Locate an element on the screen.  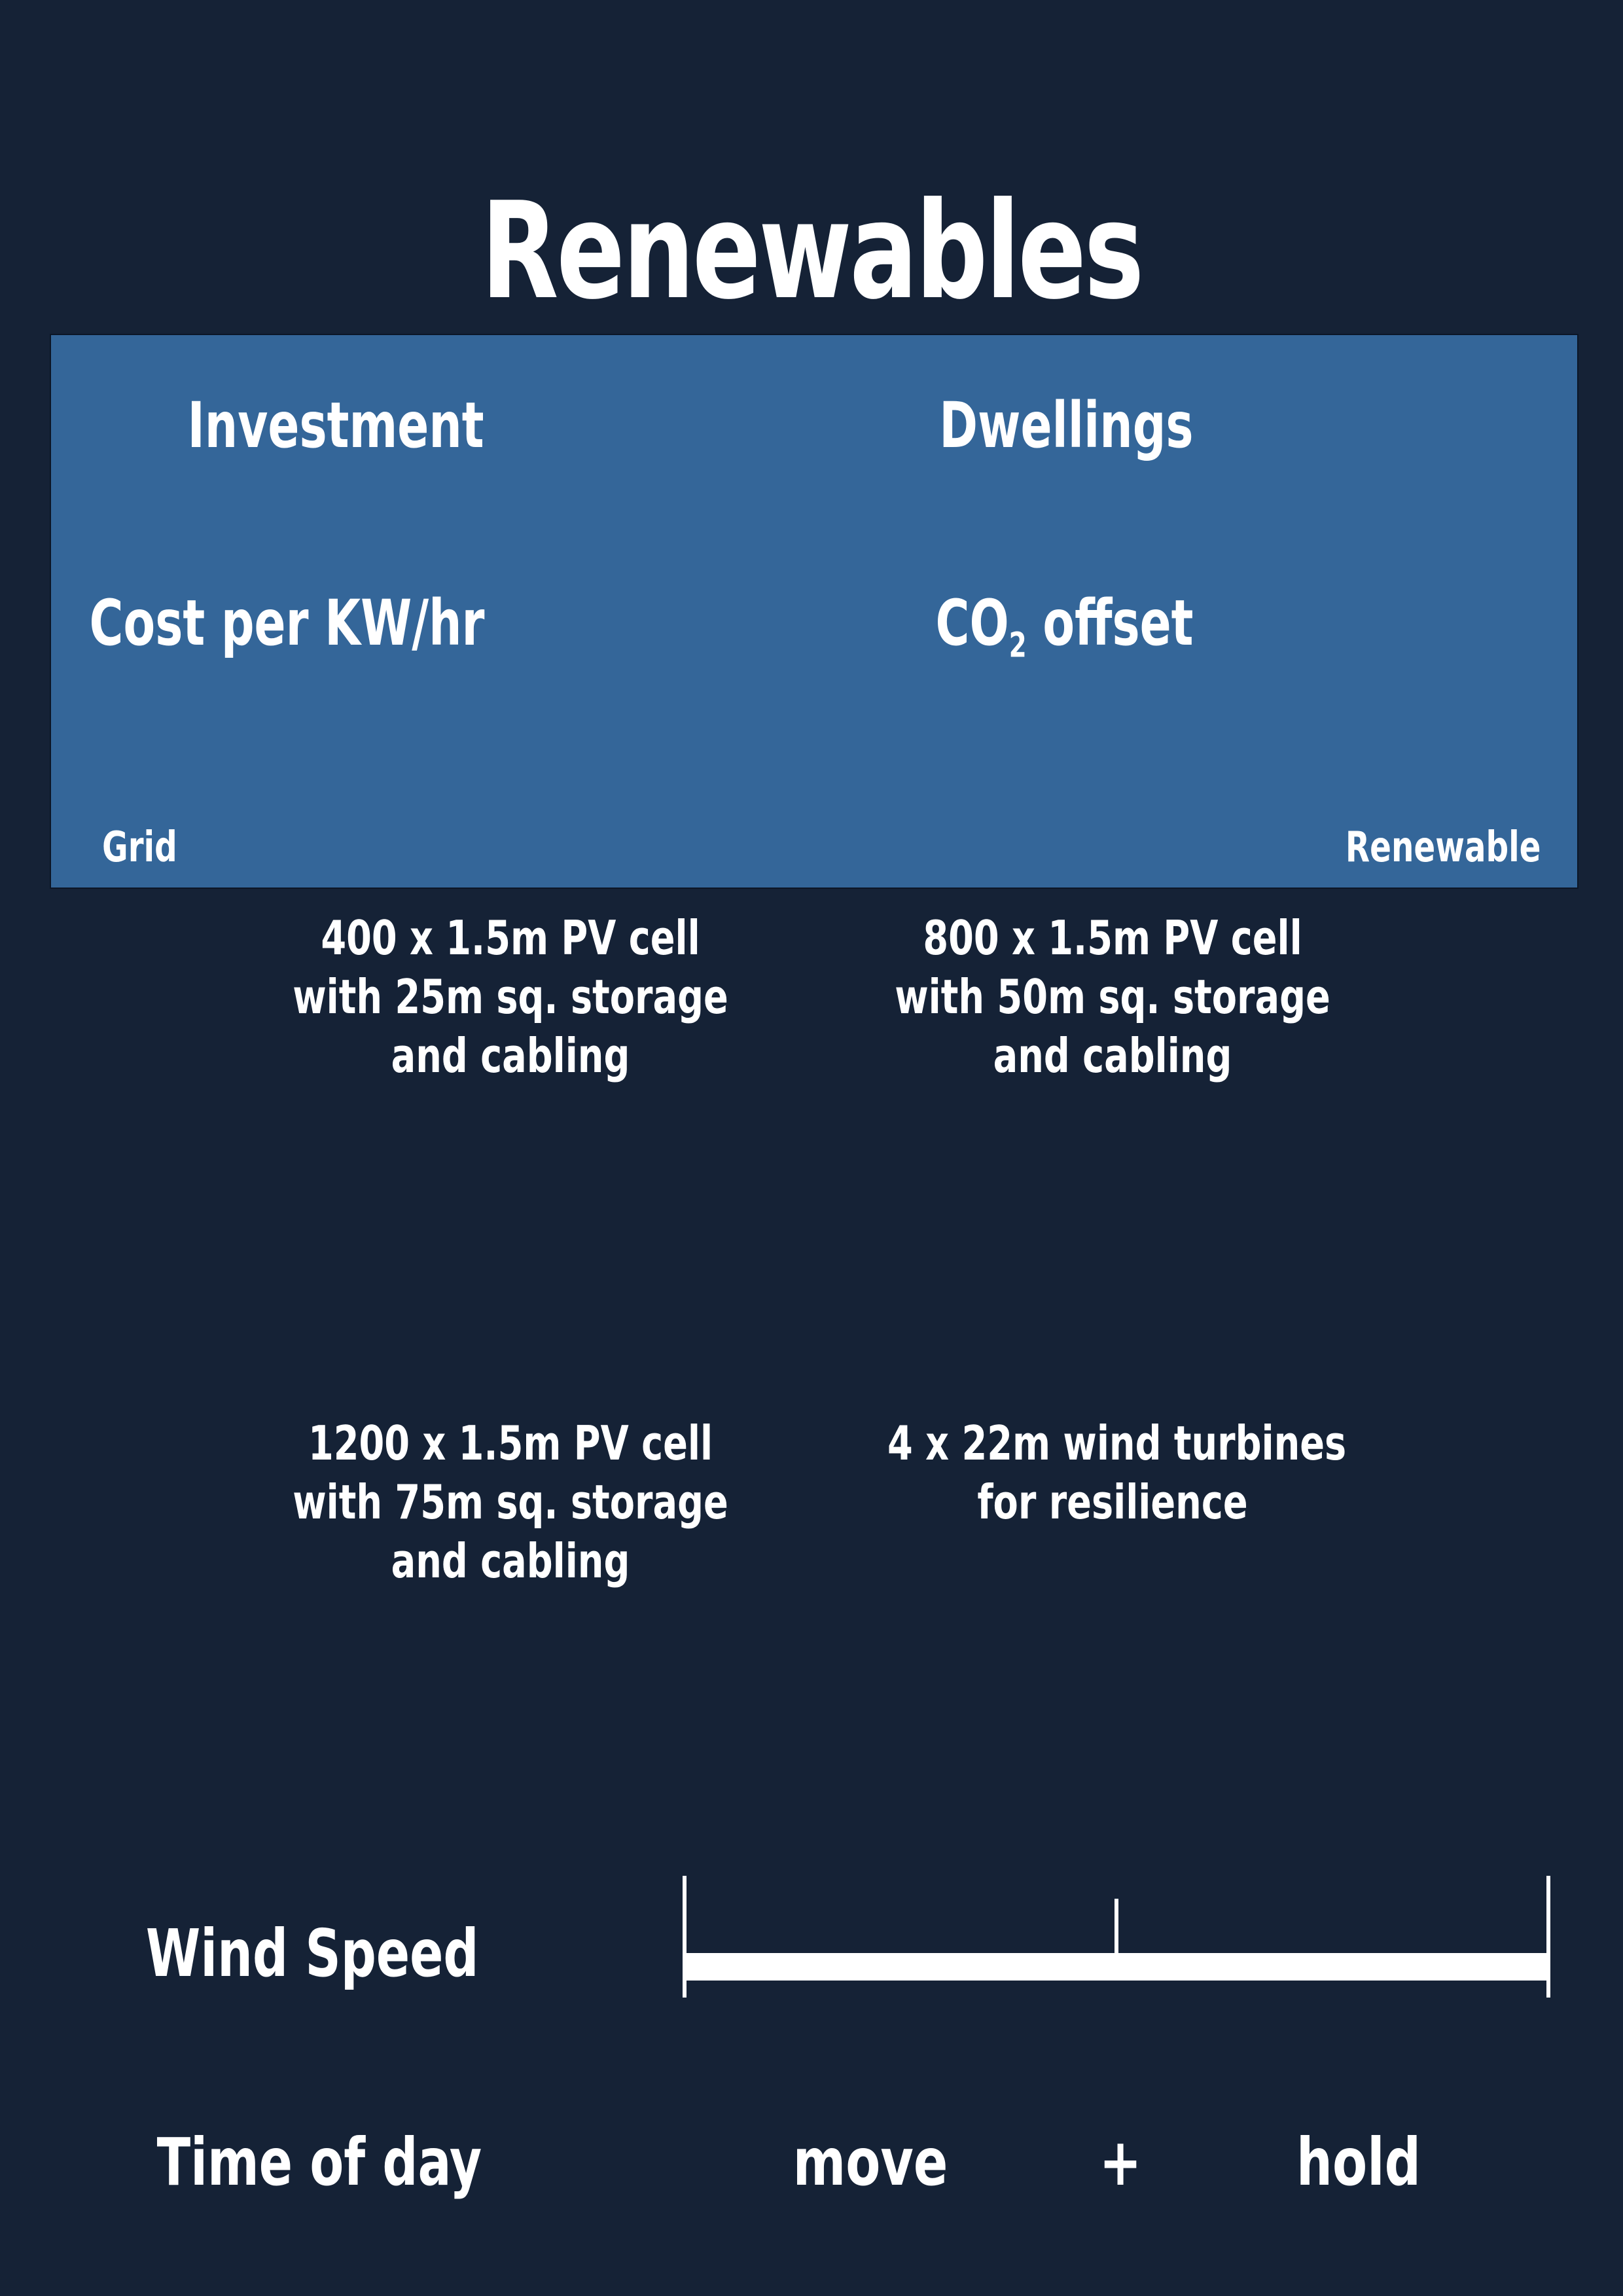
investment-label: Investment is located at coordinates (335, 426).